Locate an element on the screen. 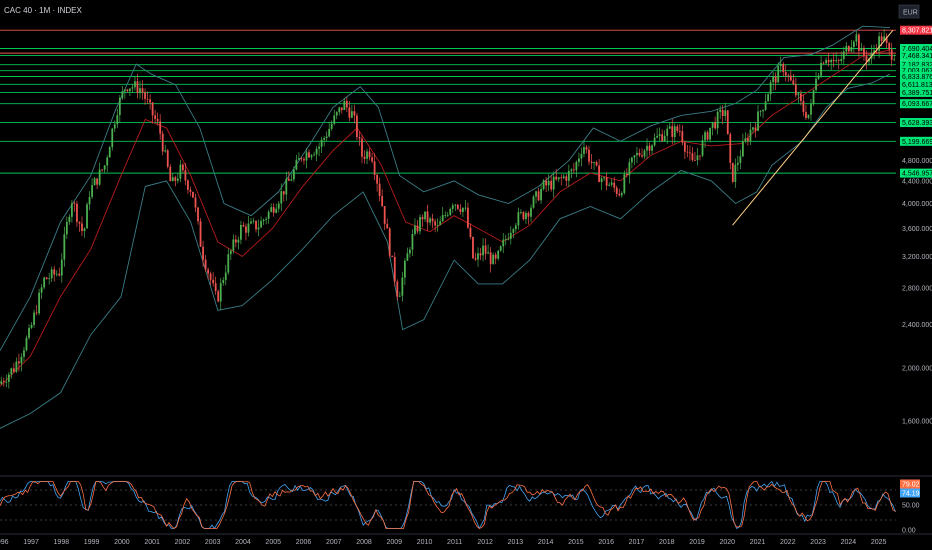 This screenshot has width=932, height=550. year-tick-label: 2025 is located at coordinates (879, 542).